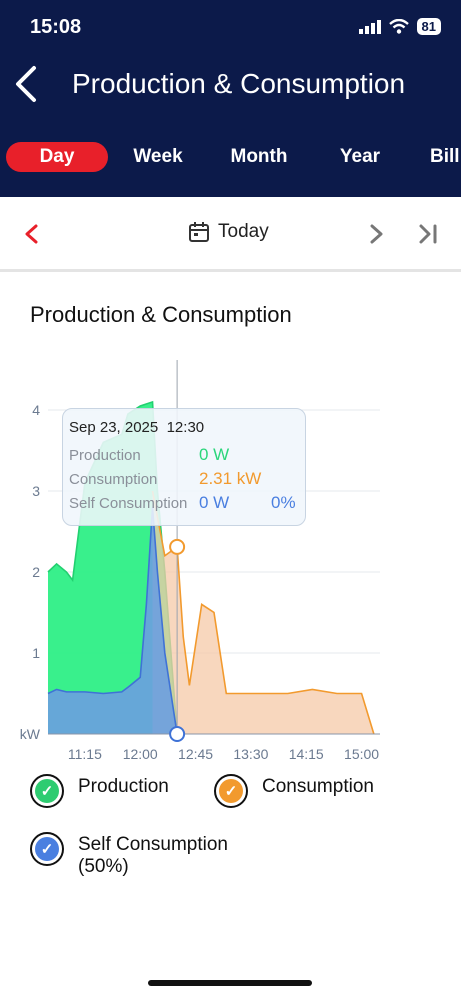 The height and width of the screenshot is (998, 461). What do you see at coordinates (161, 314) in the screenshot?
I see `chart-title: Production & Consumption` at bounding box center [161, 314].